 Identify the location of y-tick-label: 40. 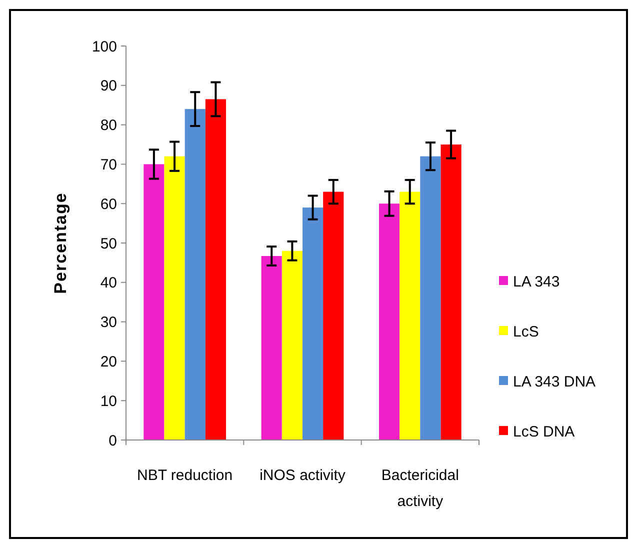
(108, 283).